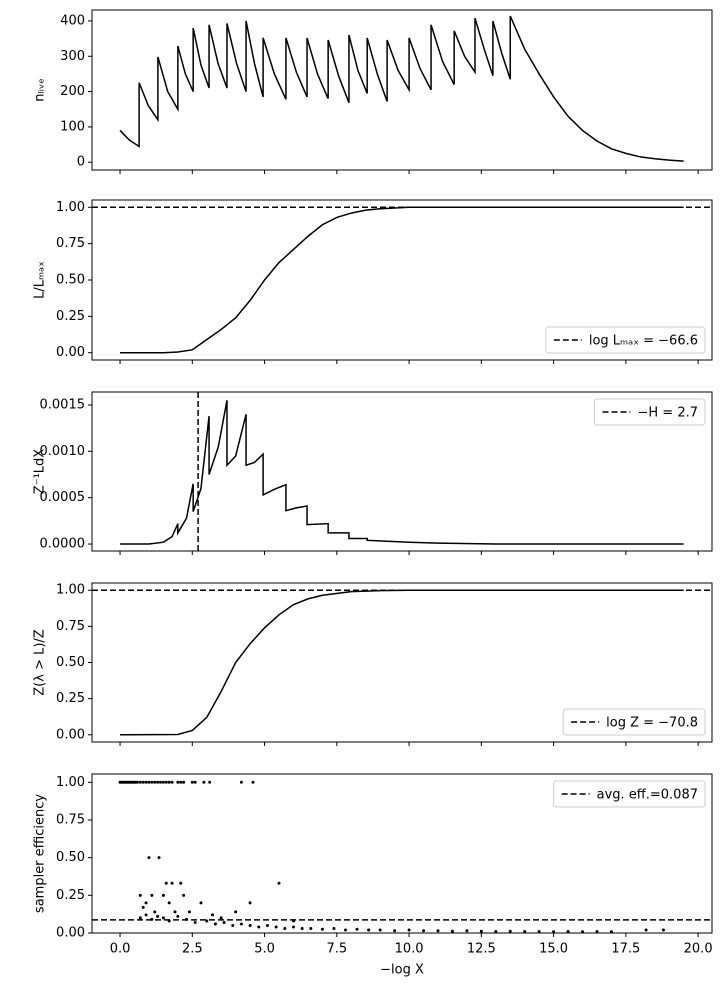 This screenshot has width=723, height=991. Describe the element at coordinates (698, 949) in the screenshot. I see `x-tick-label: 20.0` at that location.